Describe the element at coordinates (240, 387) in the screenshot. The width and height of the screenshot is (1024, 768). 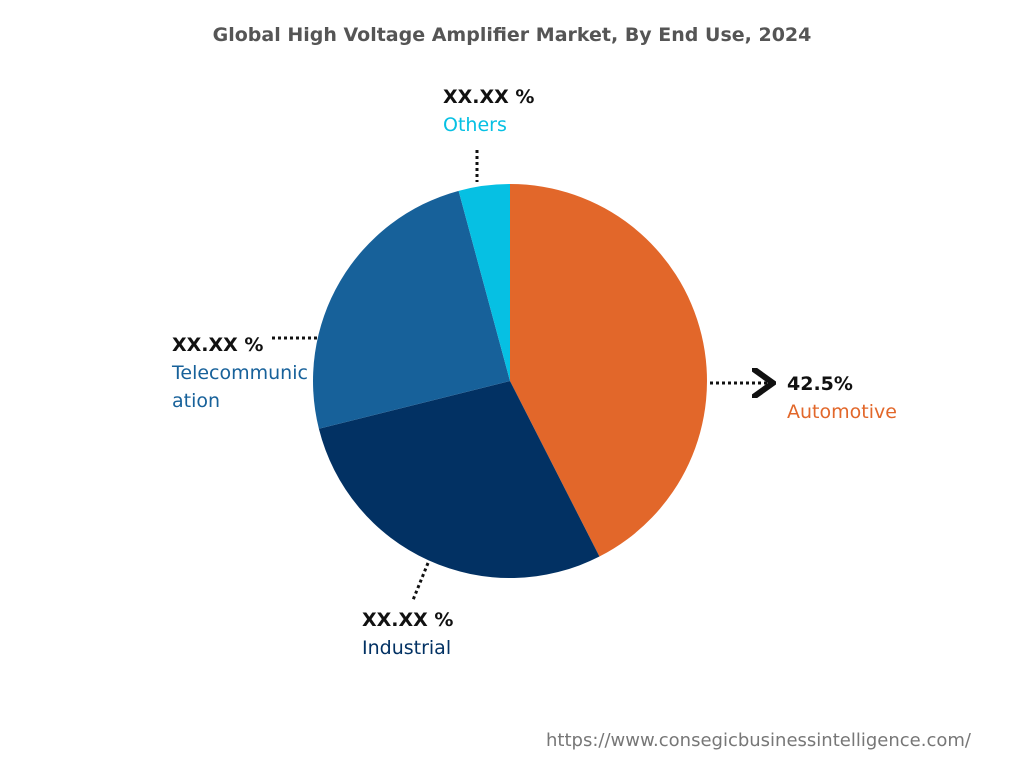
I see `category-label: Telecommunication` at that location.